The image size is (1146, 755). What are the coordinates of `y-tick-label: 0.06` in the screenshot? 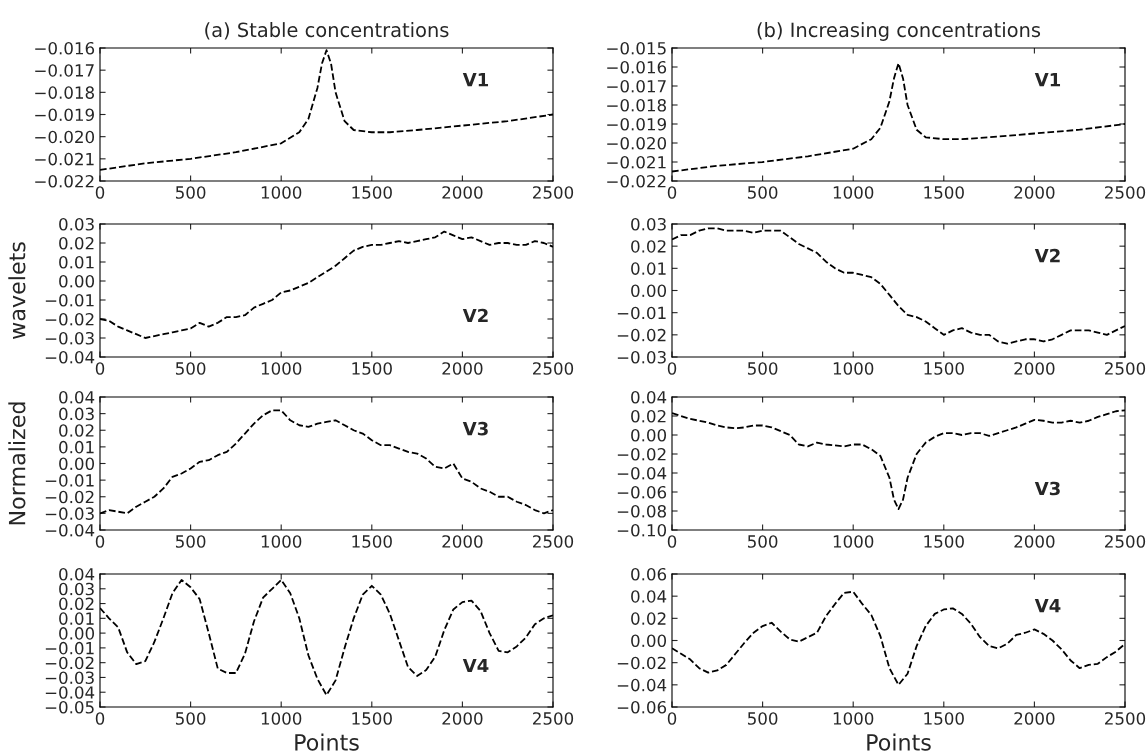 It's located at (649, 574).